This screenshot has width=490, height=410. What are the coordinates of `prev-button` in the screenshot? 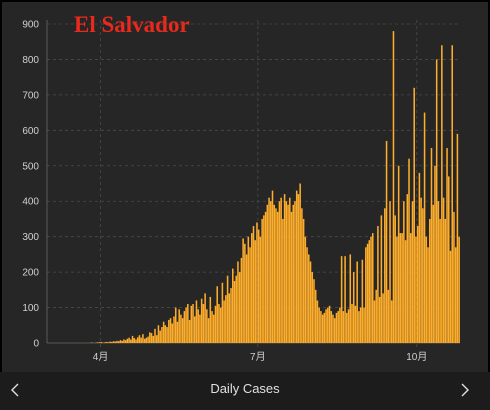 It's located at (15, 390).